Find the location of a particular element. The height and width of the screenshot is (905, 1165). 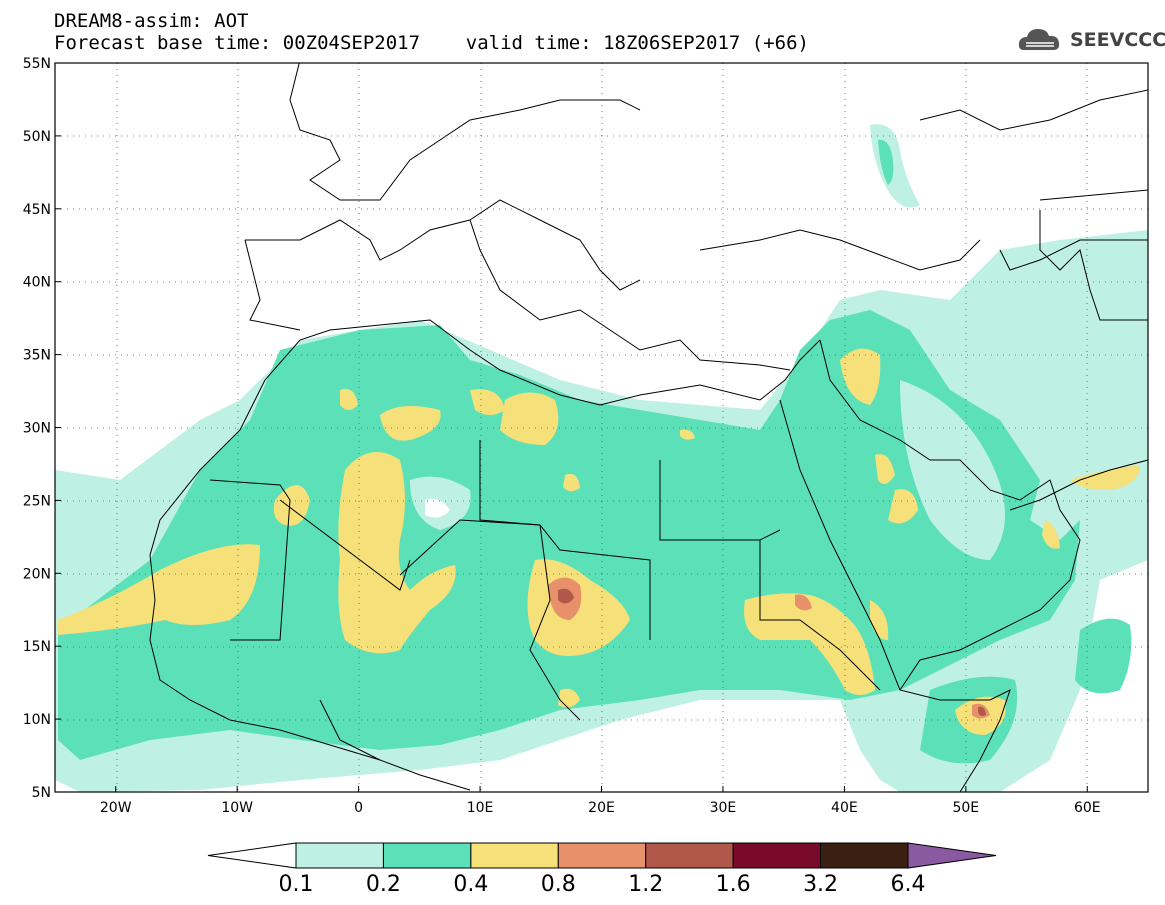

lon-tick-label: 60E is located at coordinates (1087, 808).